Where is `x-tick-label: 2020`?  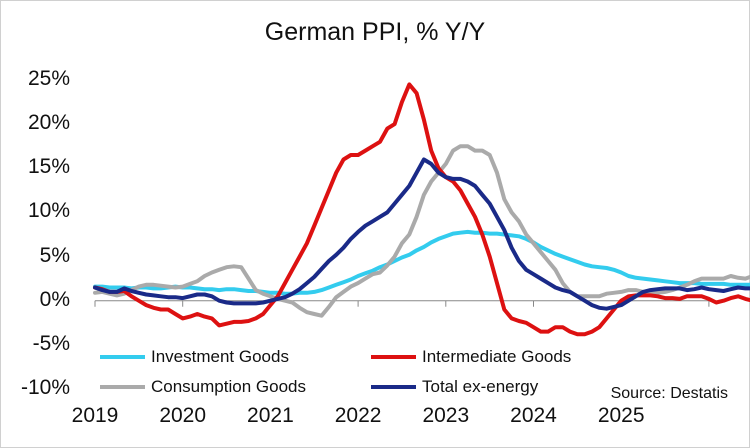
x-tick-label: 2020 is located at coordinates (183, 415).